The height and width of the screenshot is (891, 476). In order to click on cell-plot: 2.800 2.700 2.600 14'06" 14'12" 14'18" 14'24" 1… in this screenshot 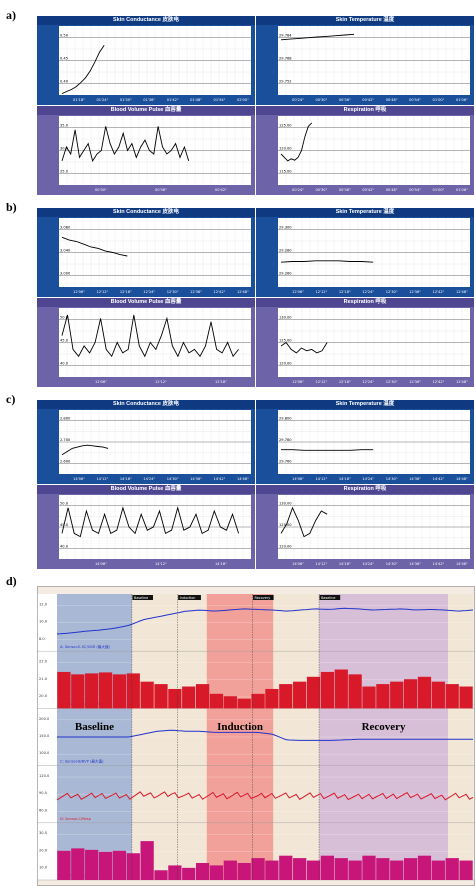, I will do `click(155, 445)`.